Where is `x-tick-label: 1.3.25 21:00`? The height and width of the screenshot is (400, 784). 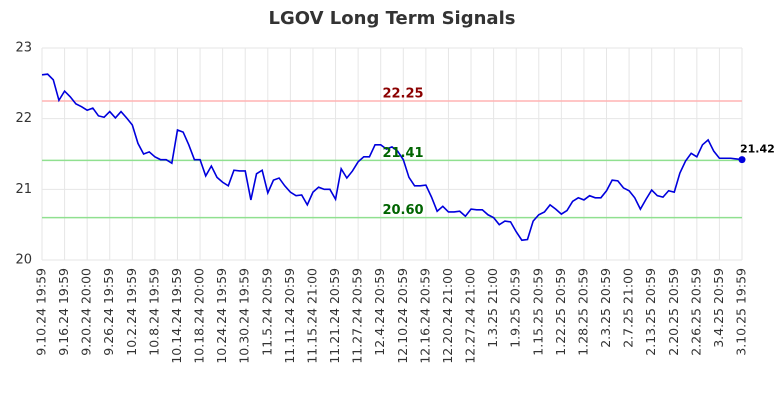 x-tick-label: 1.3.25 21:00 is located at coordinates (492, 308).